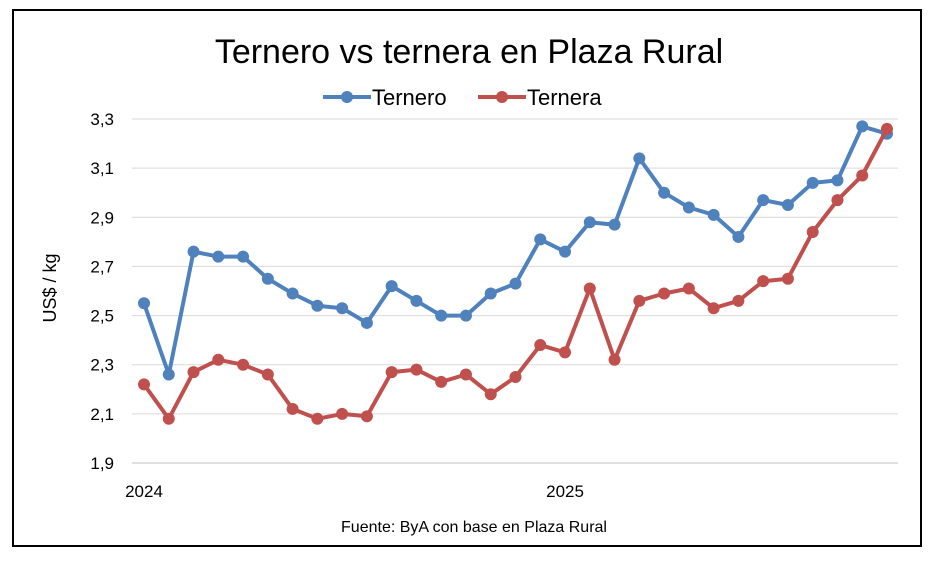  Describe the element at coordinates (102, 365) in the screenshot. I see `y-tick-label: 2,3` at that location.